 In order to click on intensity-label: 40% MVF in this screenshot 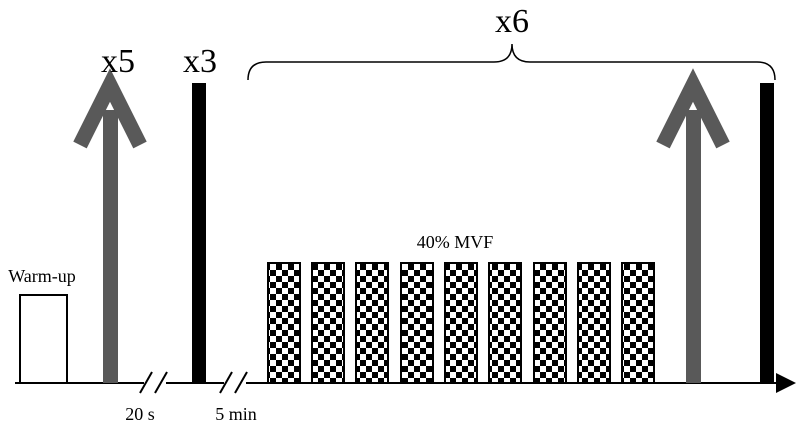, I will do `click(455, 242)`.